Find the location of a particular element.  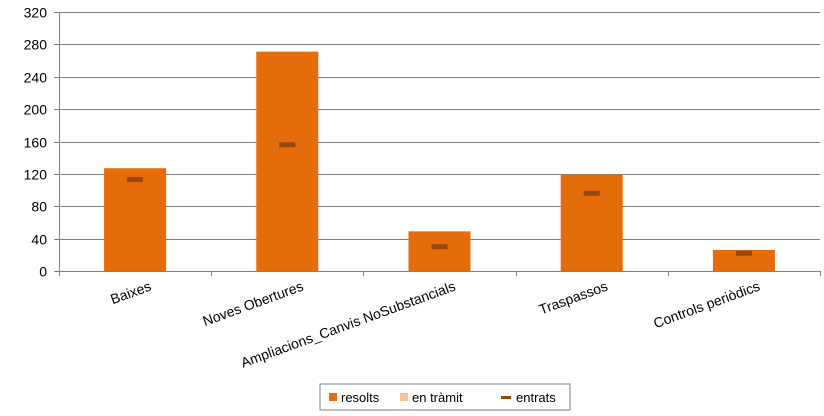

y-tick-label: 0 is located at coordinates (43, 272).